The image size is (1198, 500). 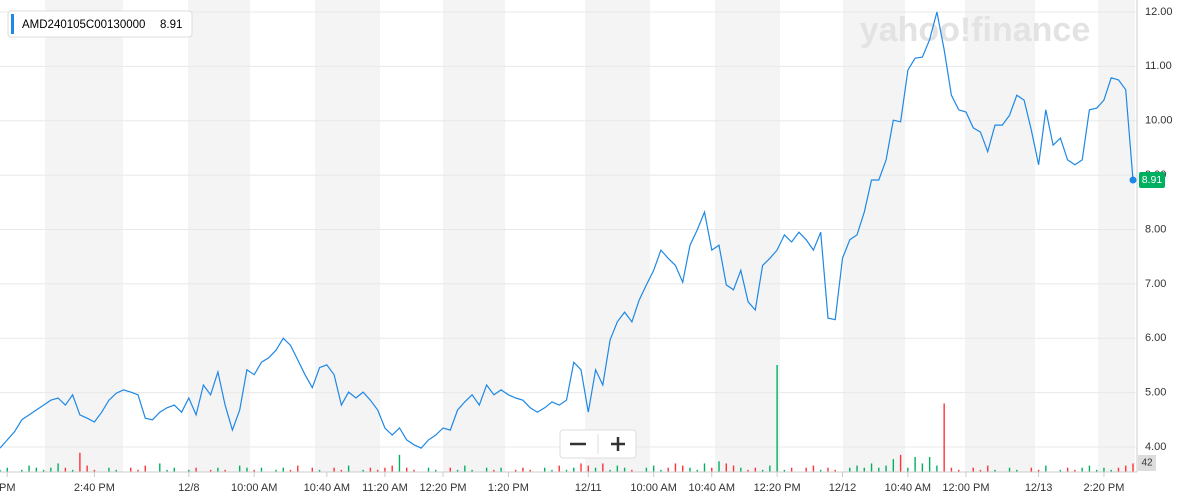 I want to click on y-tick-label: 7.00, so click(x=1155, y=284).